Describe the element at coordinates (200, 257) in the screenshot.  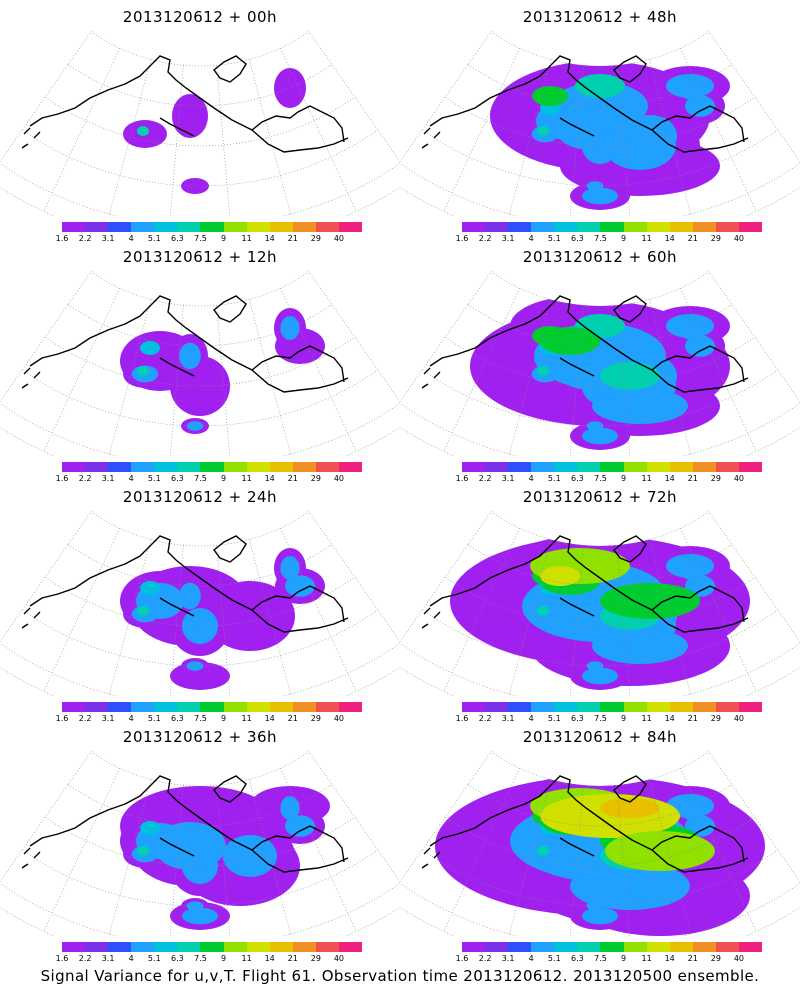
I see `panel-title: 2013120612 + 12h` at that location.